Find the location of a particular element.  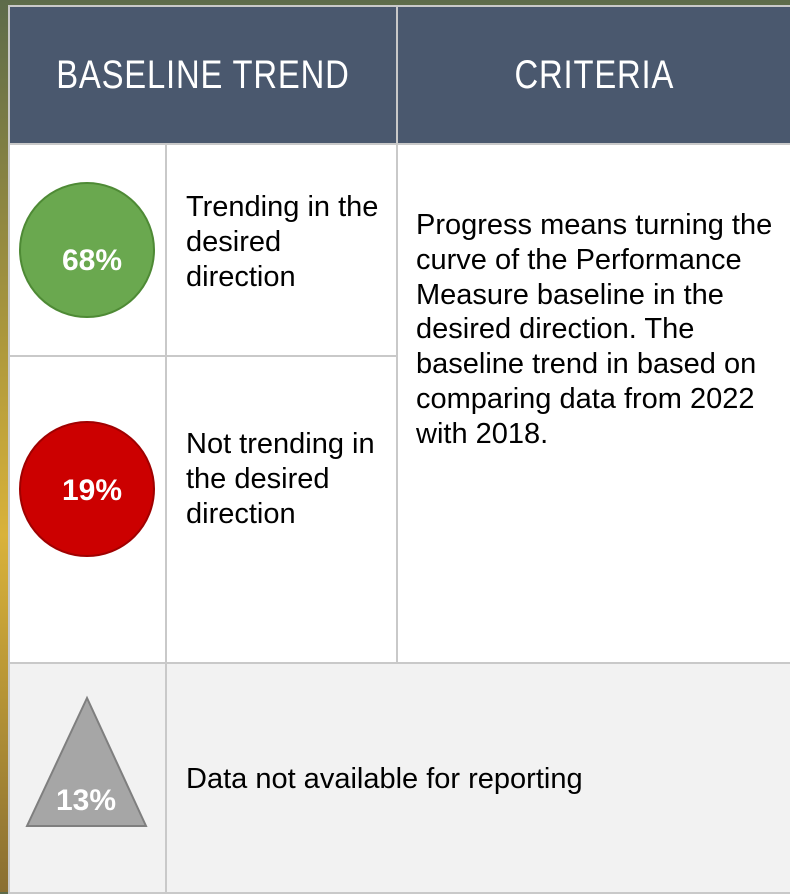

green-circle is located at coordinates (87, 250).